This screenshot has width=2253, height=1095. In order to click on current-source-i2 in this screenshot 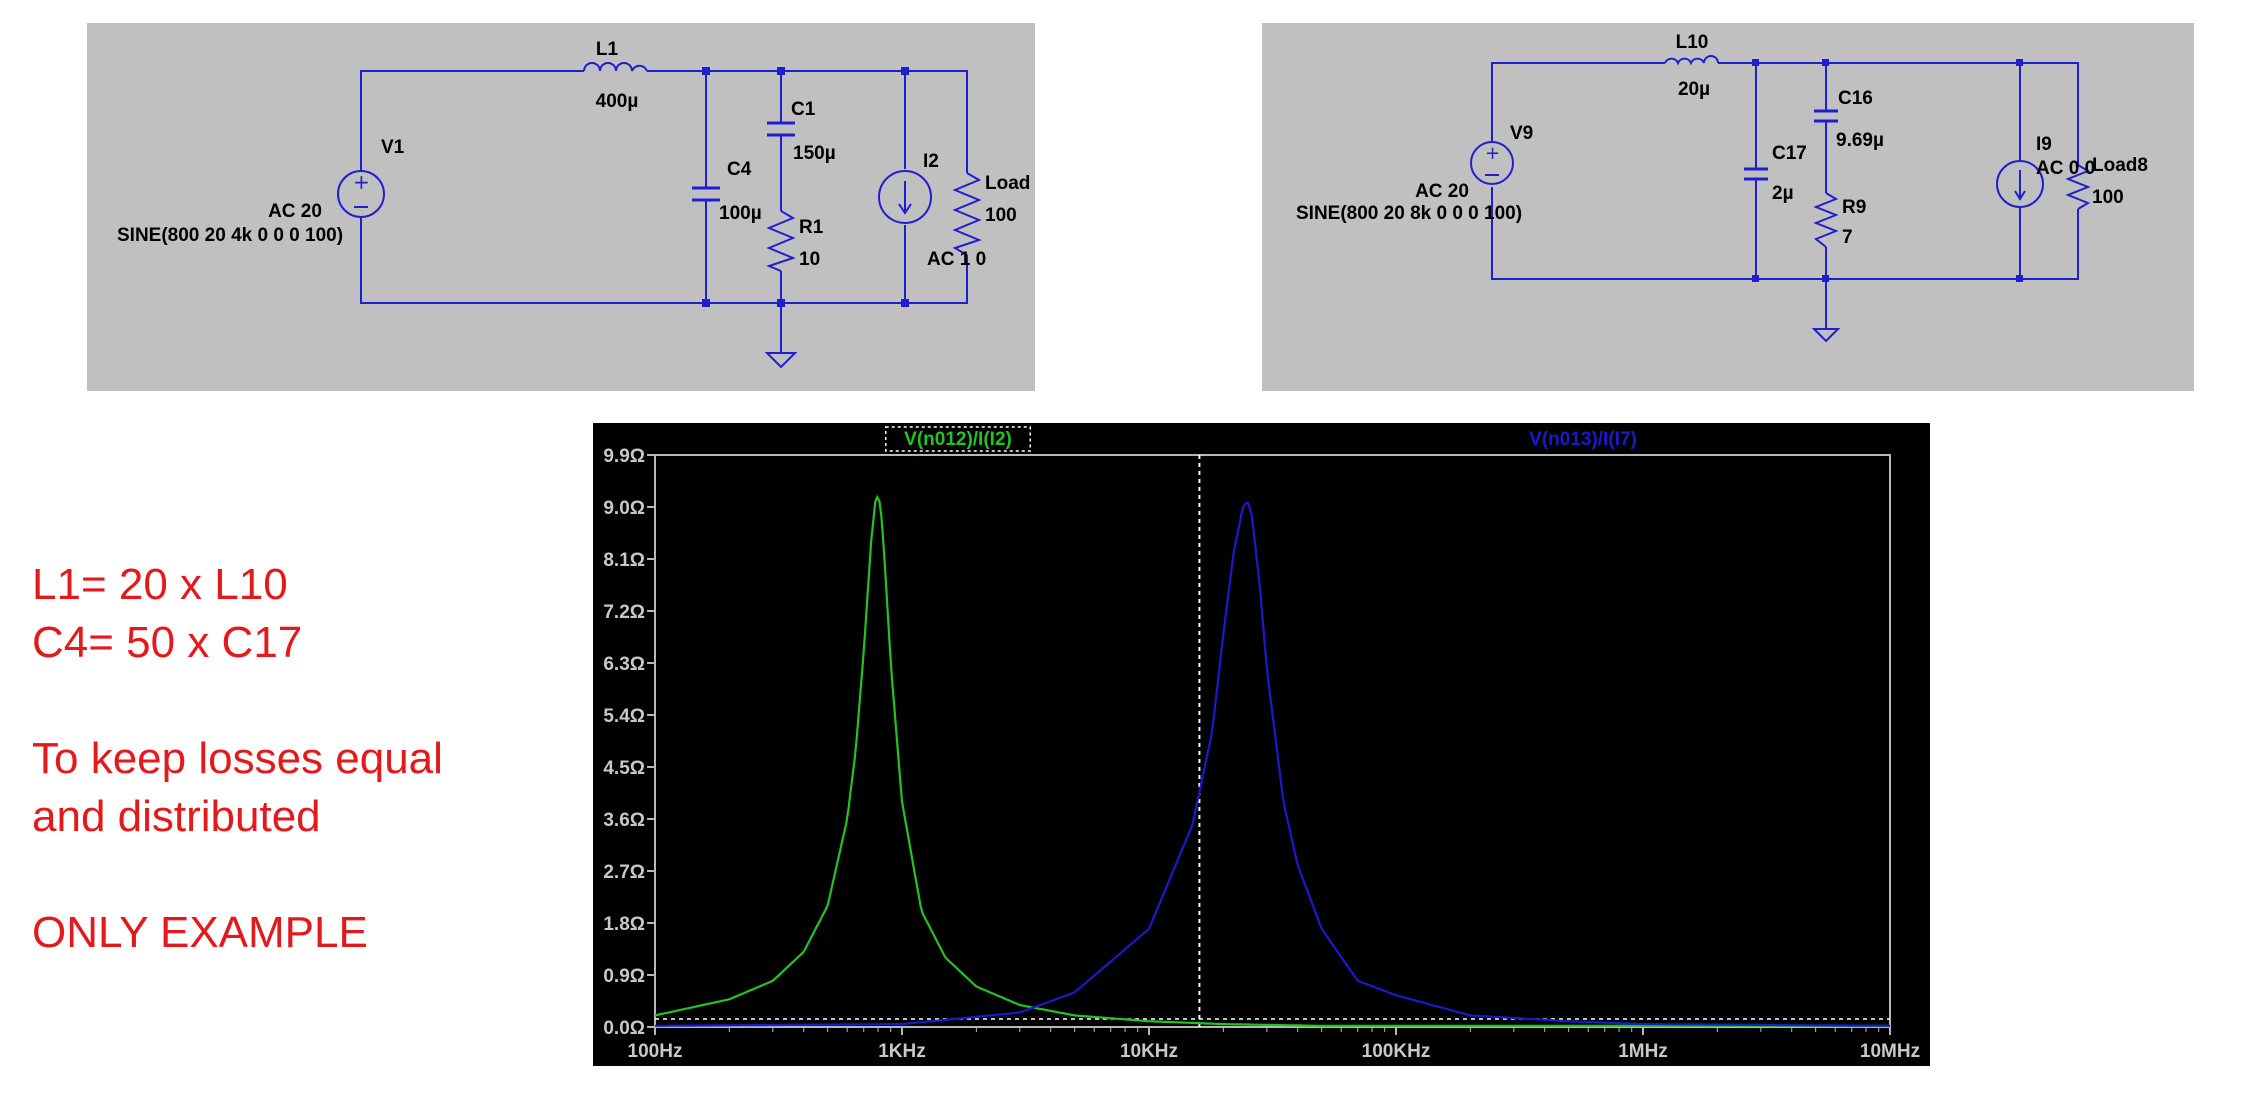, I will do `click(905, 197)`.